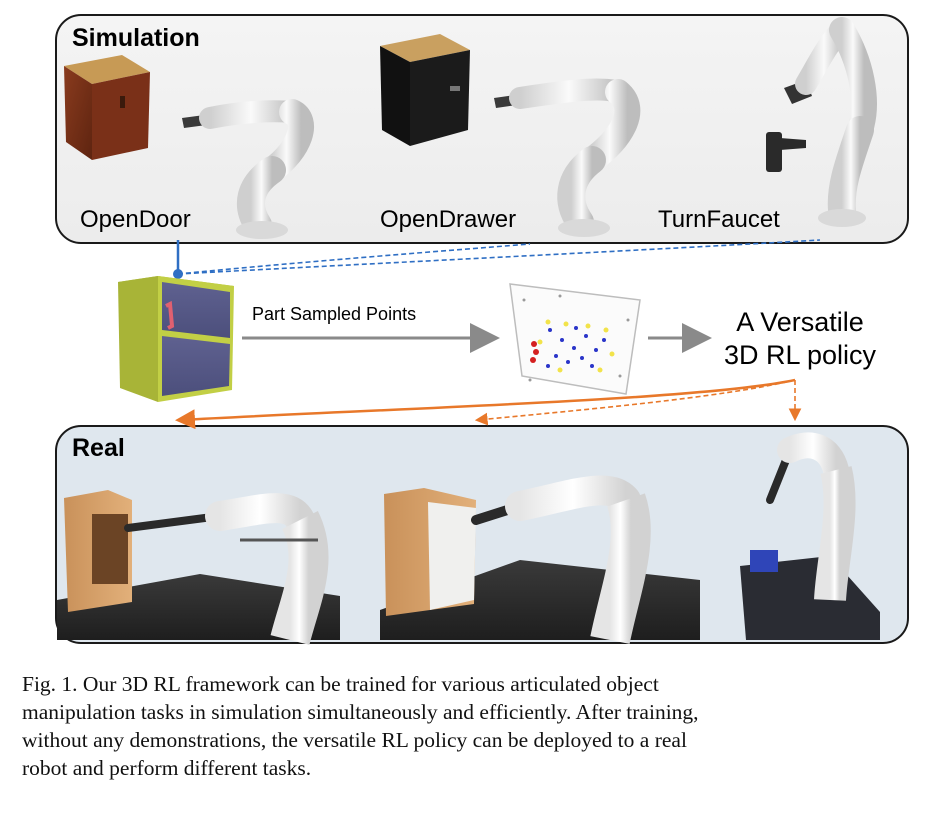 This screenshot has height=835, width=950. Describe the element at coordinates (136, 38) in the screenshot. I see `simulation-title: Simulation` at that location.